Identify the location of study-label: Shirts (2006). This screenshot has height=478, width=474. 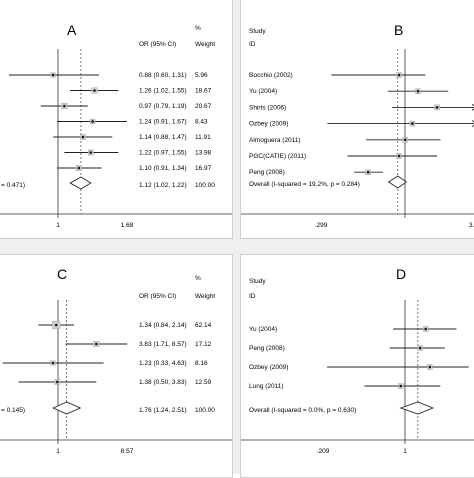
(267, 107).